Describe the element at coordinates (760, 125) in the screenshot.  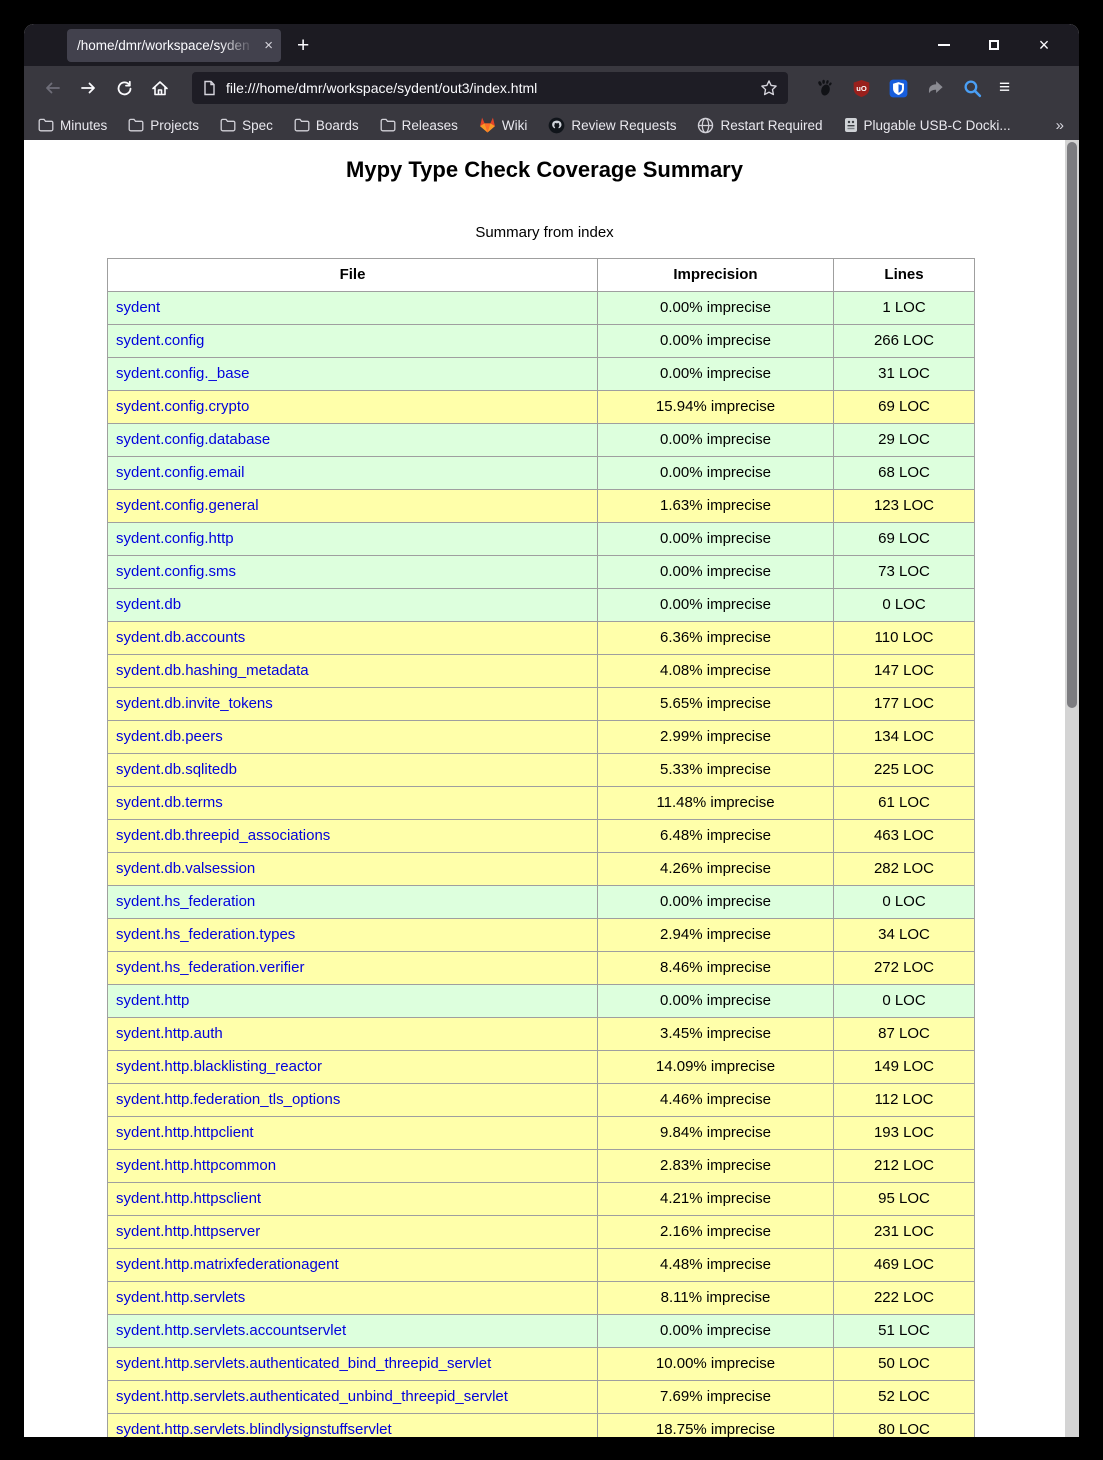
I see `bookmark-restart-required: Restart Required` at that location.